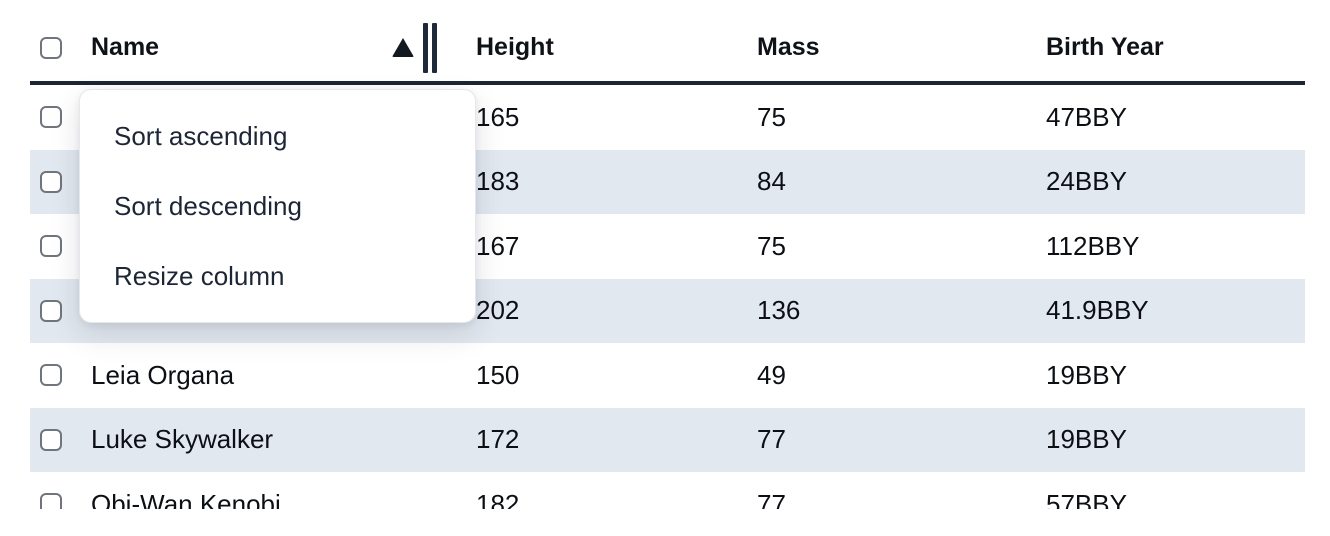 This screenshot has height=536, width=1330. I want to click on cell-birth-year: 41.9BBY, so click(1097, 310).